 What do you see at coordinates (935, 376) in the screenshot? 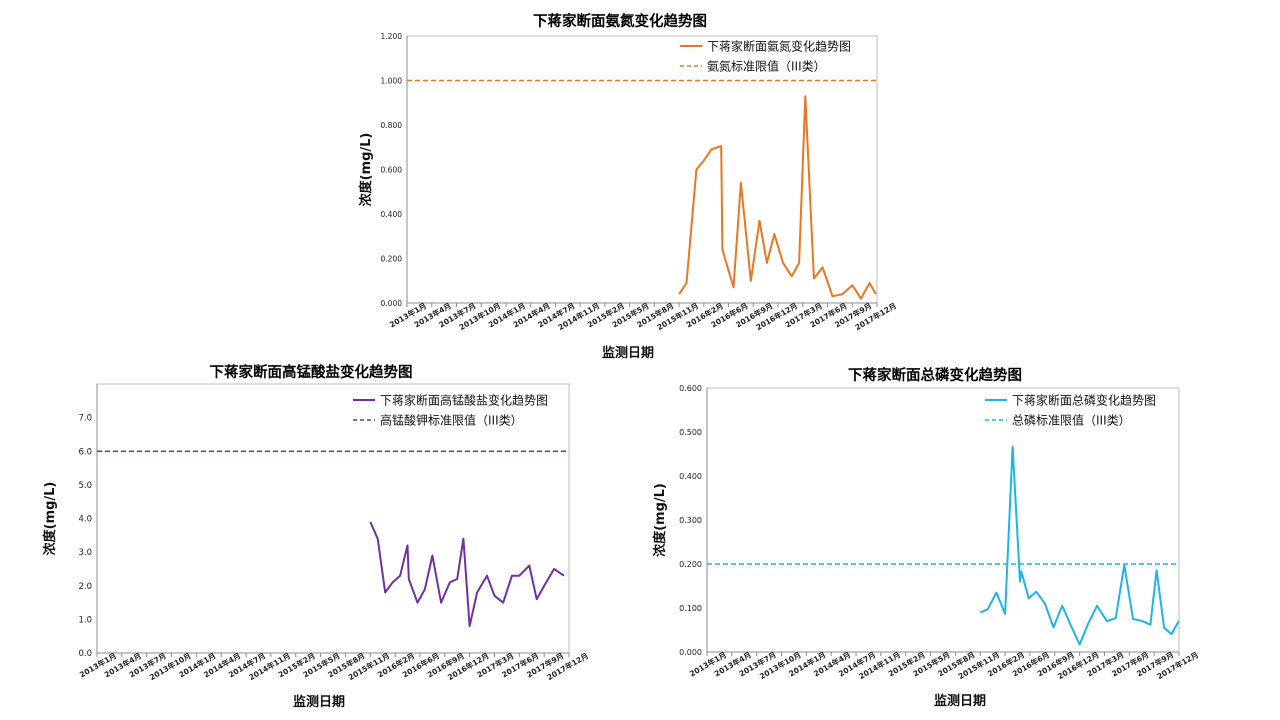
I see `chart-title: 下蒋家断面总磷变化趋势图` at bounding box center [935, 376].